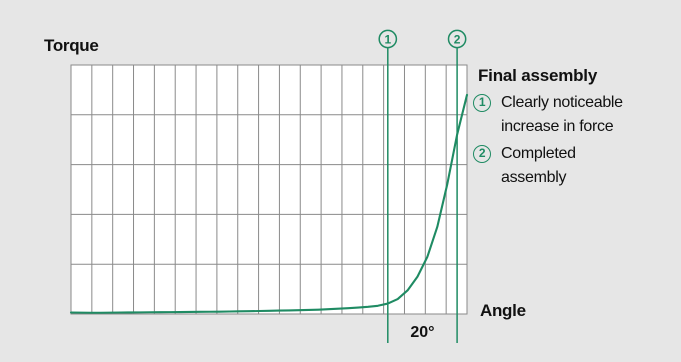  What do you see at coordinates (482, 103) in the screenshot?
I see `legend-marker-1: 1` at bounding box center [482, 103].